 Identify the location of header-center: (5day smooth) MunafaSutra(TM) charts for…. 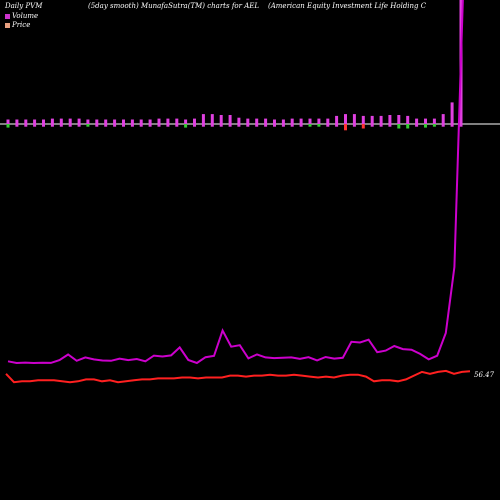
(174, 6).